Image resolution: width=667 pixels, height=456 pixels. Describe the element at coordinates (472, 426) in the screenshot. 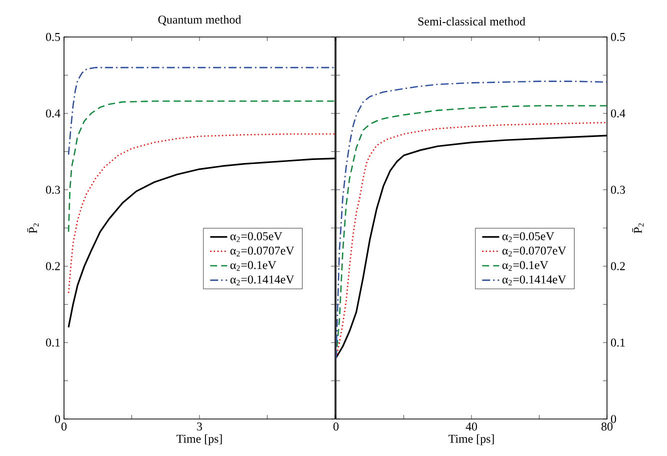

I see `x-tick-label: 40` at that location.